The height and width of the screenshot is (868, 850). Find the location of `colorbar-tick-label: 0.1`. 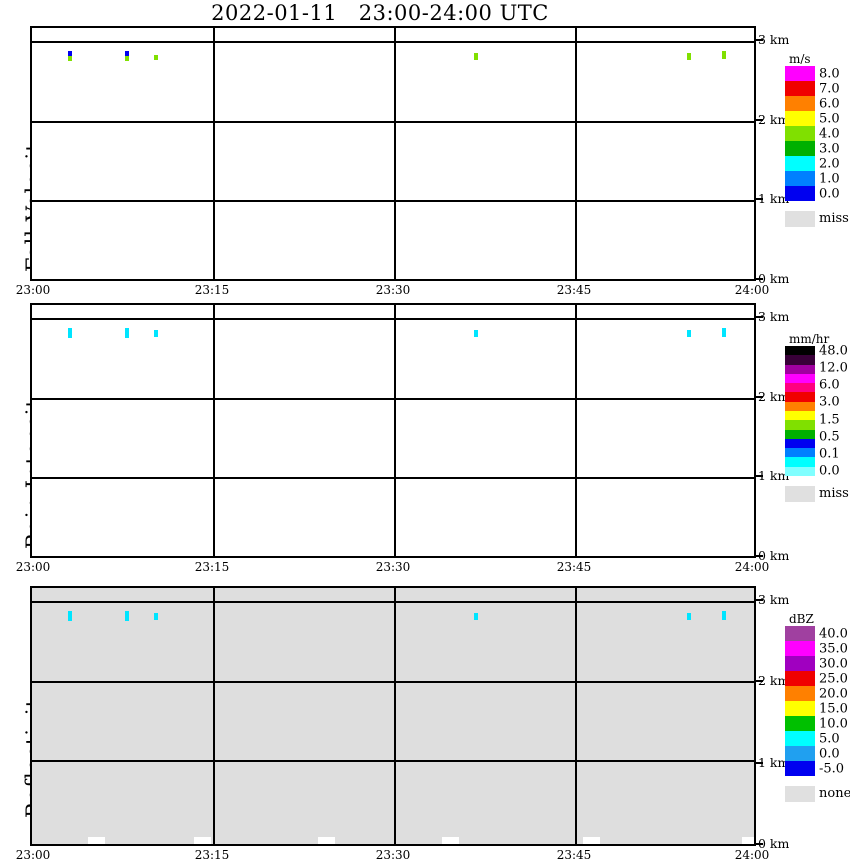

colorbar-tick-label: 0.1 is located at coordinates (829, 454).